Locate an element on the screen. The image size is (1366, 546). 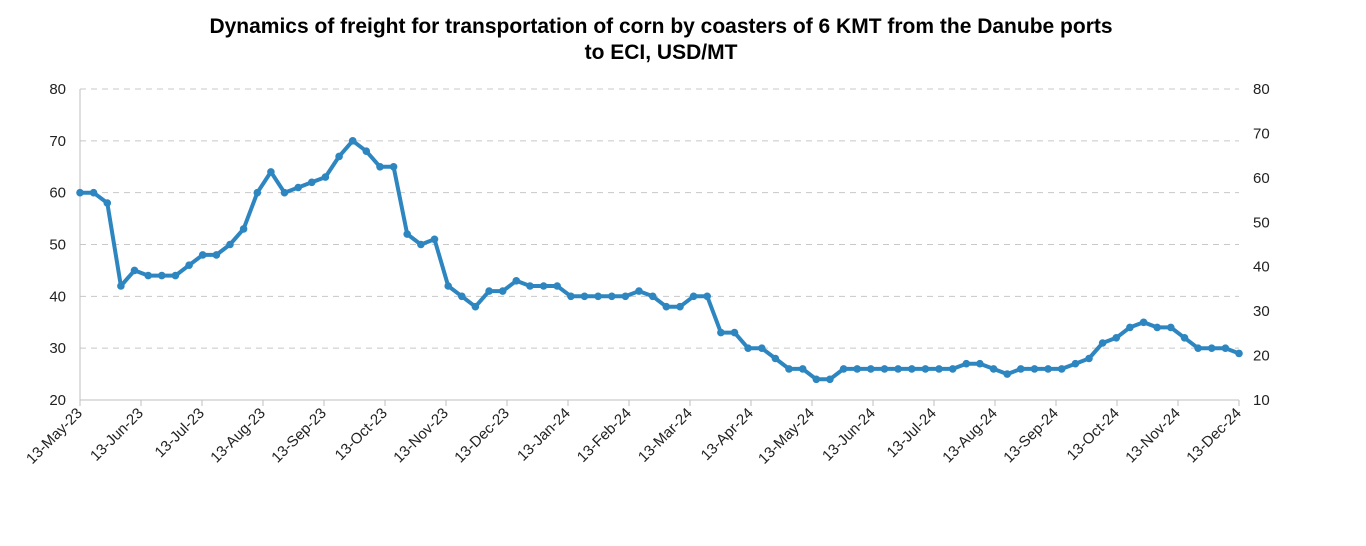
y2-tick-label: 60 is located at coordinates (1261, 178).